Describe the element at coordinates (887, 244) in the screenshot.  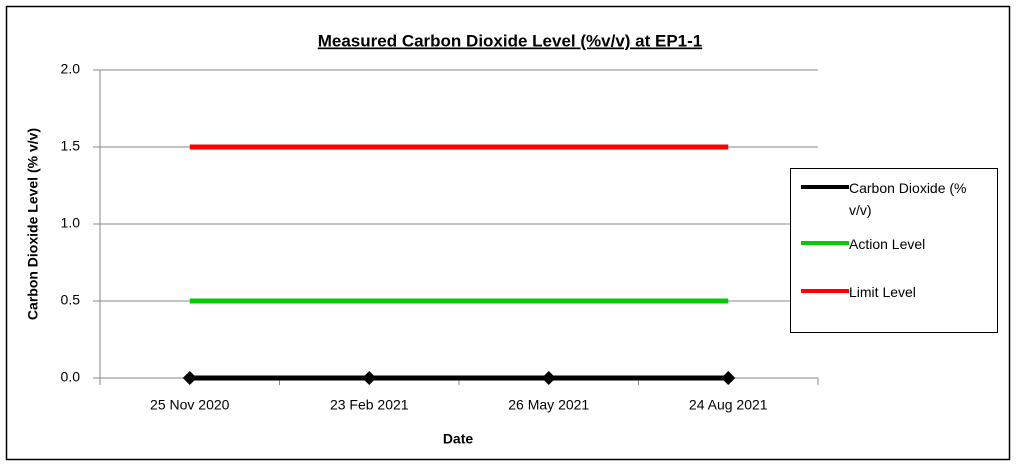
I see `legend-label: Action Level` at that location.